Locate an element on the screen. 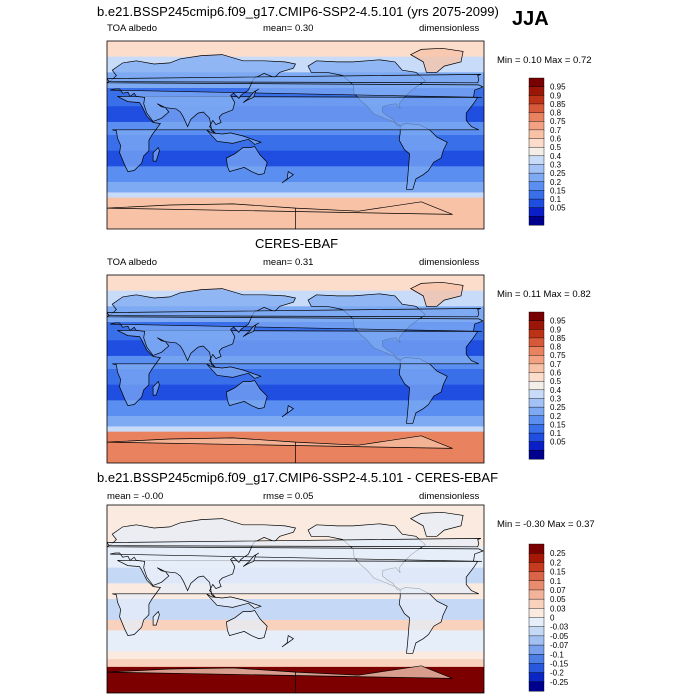  colorbar-tick-label: 0.7 is located at coordinates (556, 130).